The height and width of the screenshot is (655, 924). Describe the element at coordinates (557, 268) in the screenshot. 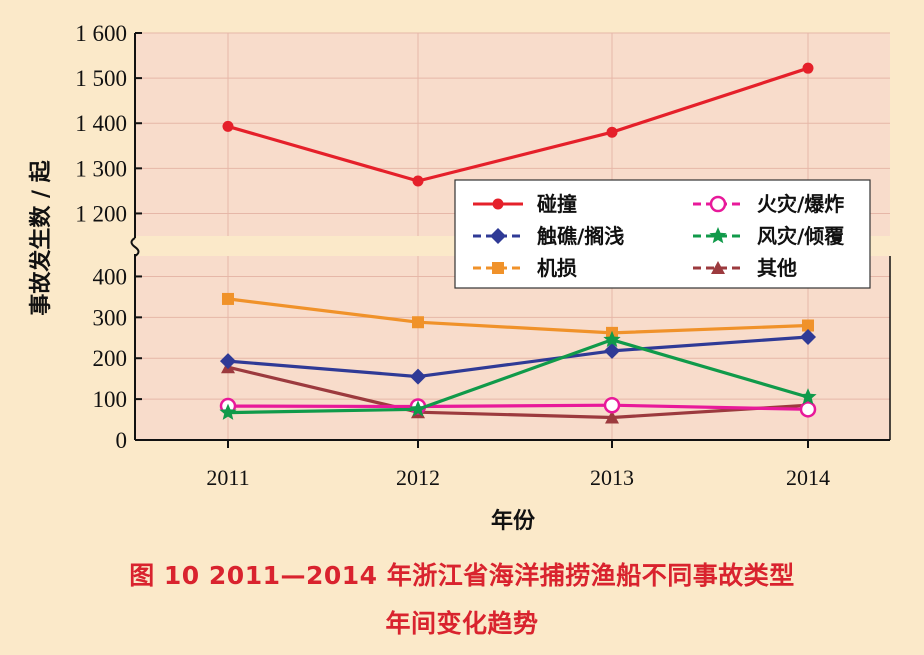

I see `legend-label: 机损` at that location.